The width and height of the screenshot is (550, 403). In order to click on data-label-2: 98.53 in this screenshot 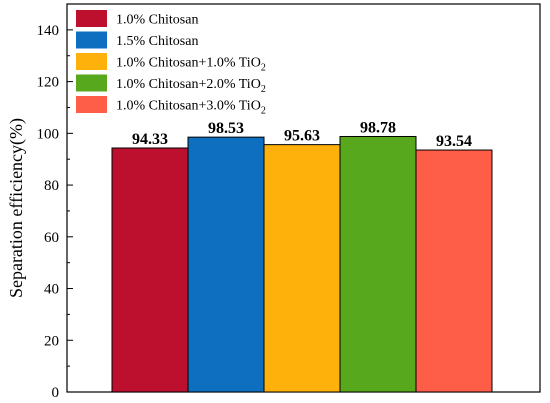, I will do `click(226, 128)`.